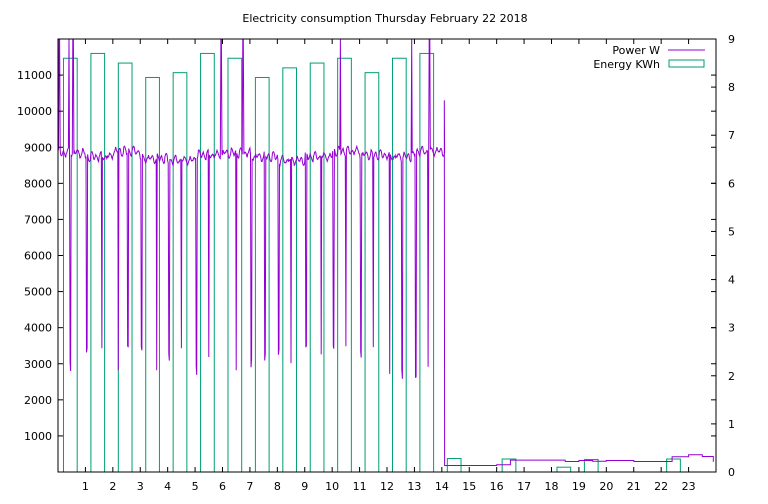 This screenshot has height=504, width=768. I want to click on x-tick-label: 10, so click(332, 486).